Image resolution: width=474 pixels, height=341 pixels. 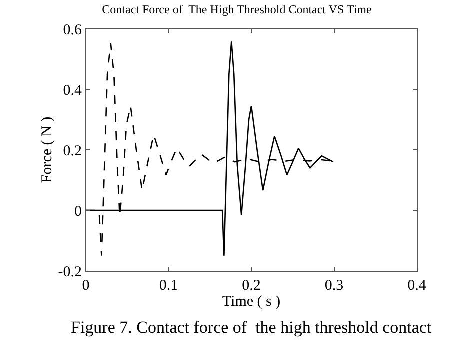 I want to click on x-axis-title: Time ( s ), so click(x=251, y=302).